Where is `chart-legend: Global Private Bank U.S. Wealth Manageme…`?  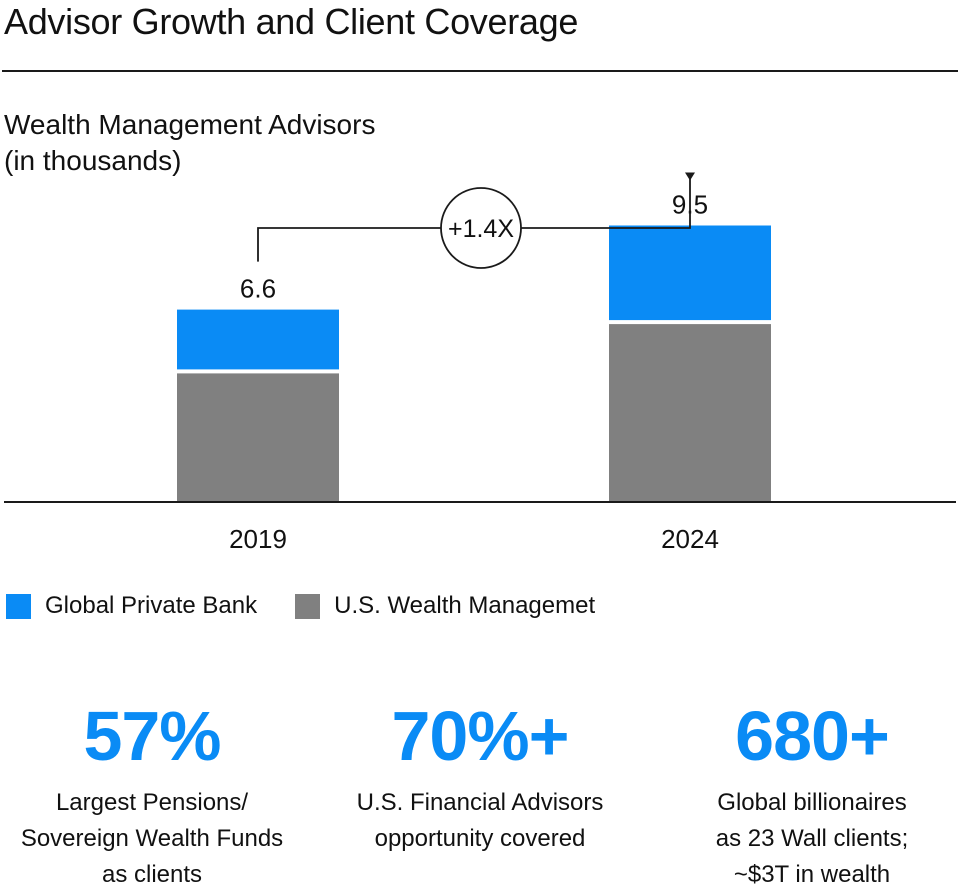 chart-legend: Global Private Bank U.S. Wealth Manageme… is located at coordinates (319, 606).